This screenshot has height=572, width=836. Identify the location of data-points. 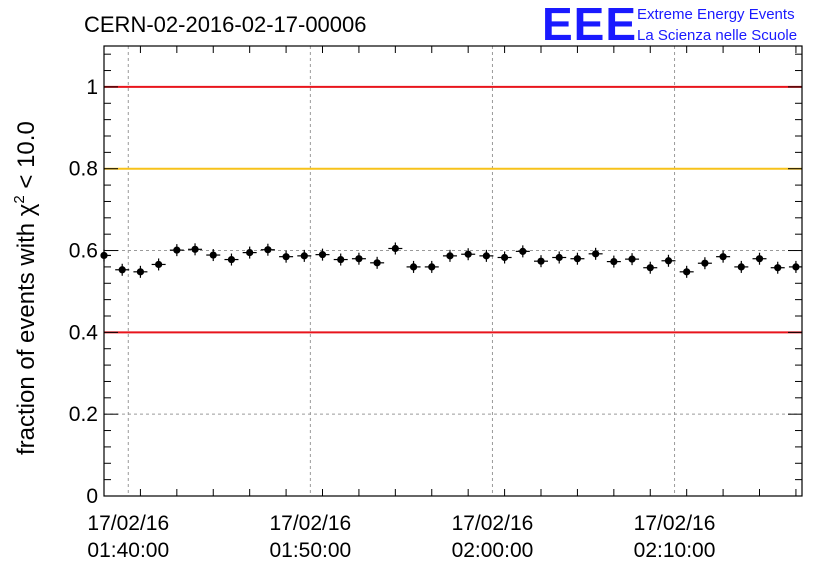
(451, 260).